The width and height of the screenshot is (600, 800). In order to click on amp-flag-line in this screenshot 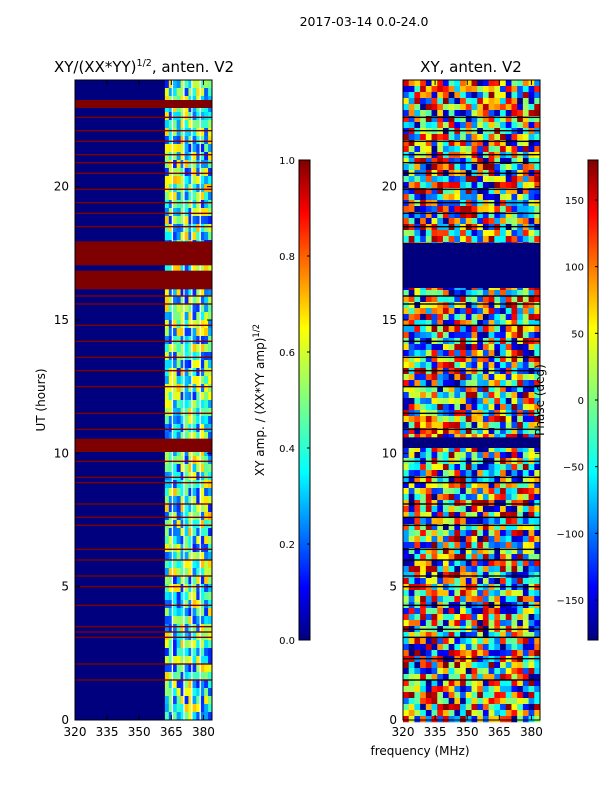, I will do `click(143, 429)`.